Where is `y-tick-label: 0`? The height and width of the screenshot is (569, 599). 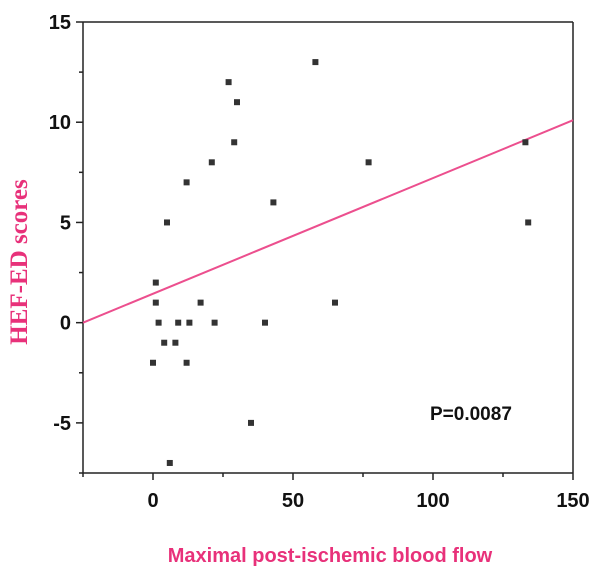
y-tick-label: 0 is located at coordinates (65, 324).